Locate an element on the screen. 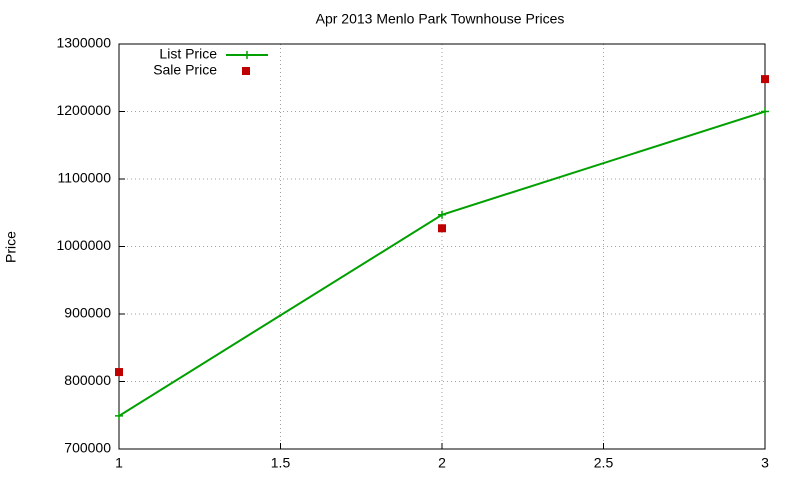 This screenshot has height=480, width=800. legend-label: Sale Price is located at coordinates (185, 70).